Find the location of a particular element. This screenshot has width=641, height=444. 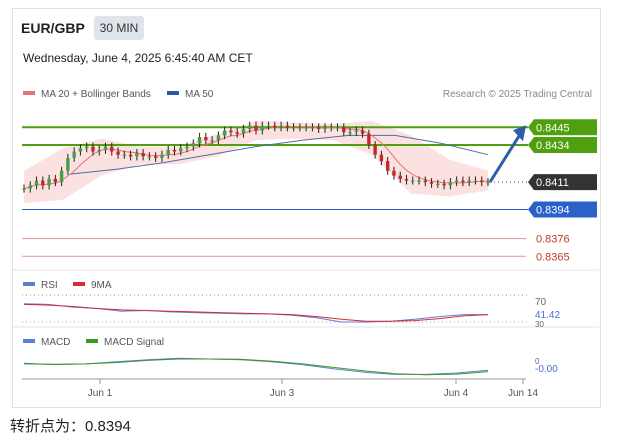

macd-value-label: -0.00 is located at coordinates (546, 369).